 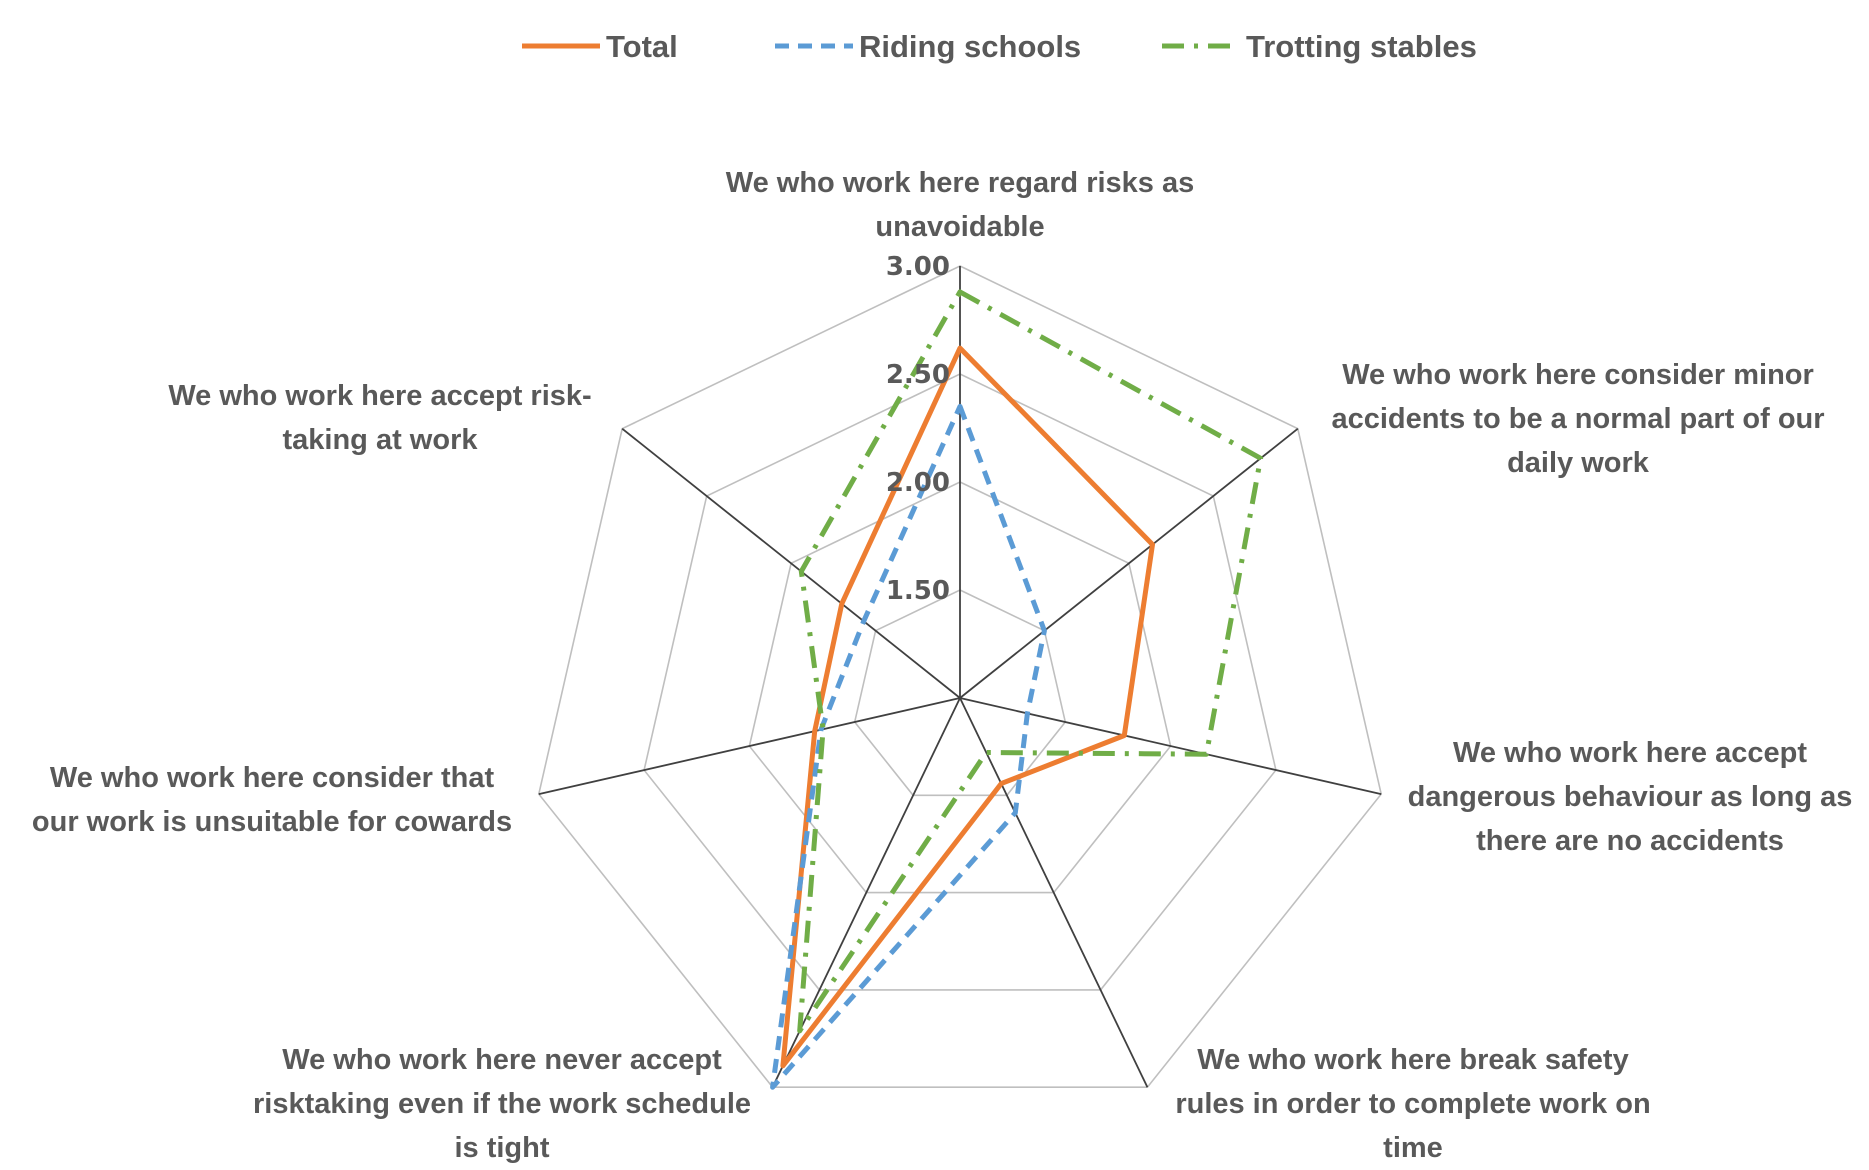 What do you see at coordinates (1578, 463) in the screenshot?
I see `category-label-1-line-2: daily work` at bounding box center [1578, 463].